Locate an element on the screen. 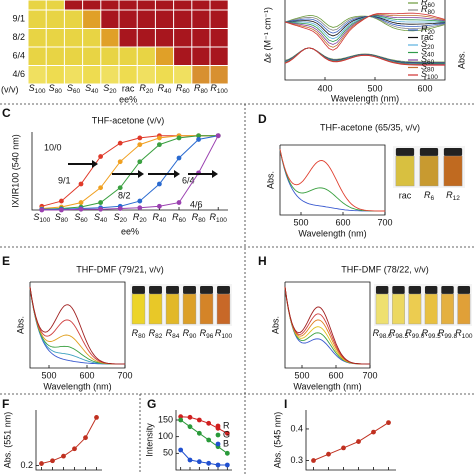 The image size is (474, 474). arrow-head is located at coordinates (95, 164).